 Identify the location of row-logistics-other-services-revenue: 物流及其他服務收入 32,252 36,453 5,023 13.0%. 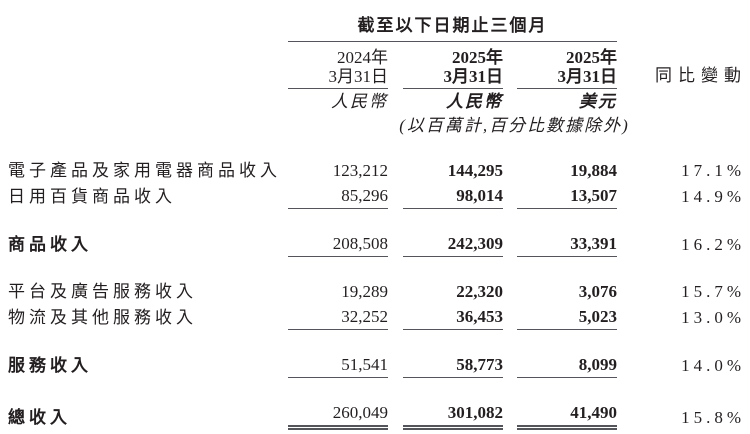
(374, 317).